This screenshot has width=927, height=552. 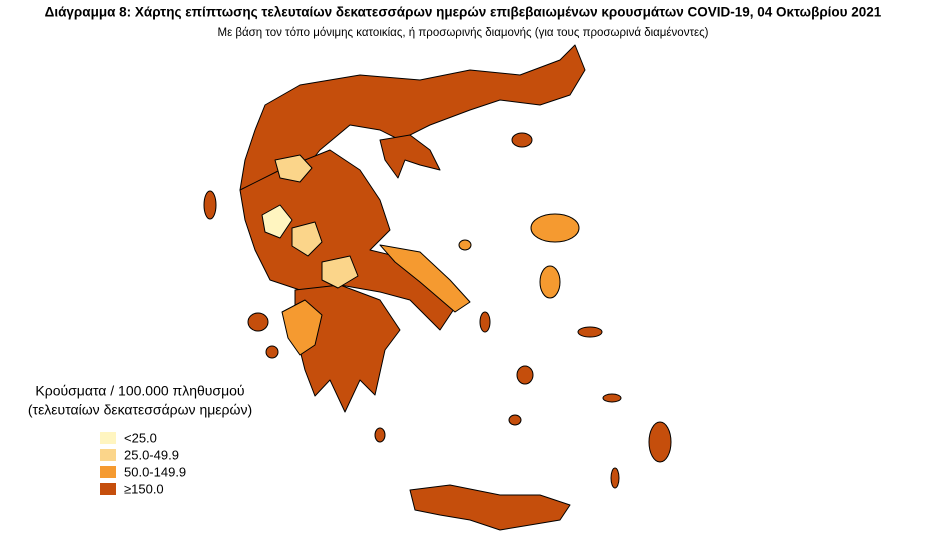 I want to click on rhodes, so click(x=660, y=442).